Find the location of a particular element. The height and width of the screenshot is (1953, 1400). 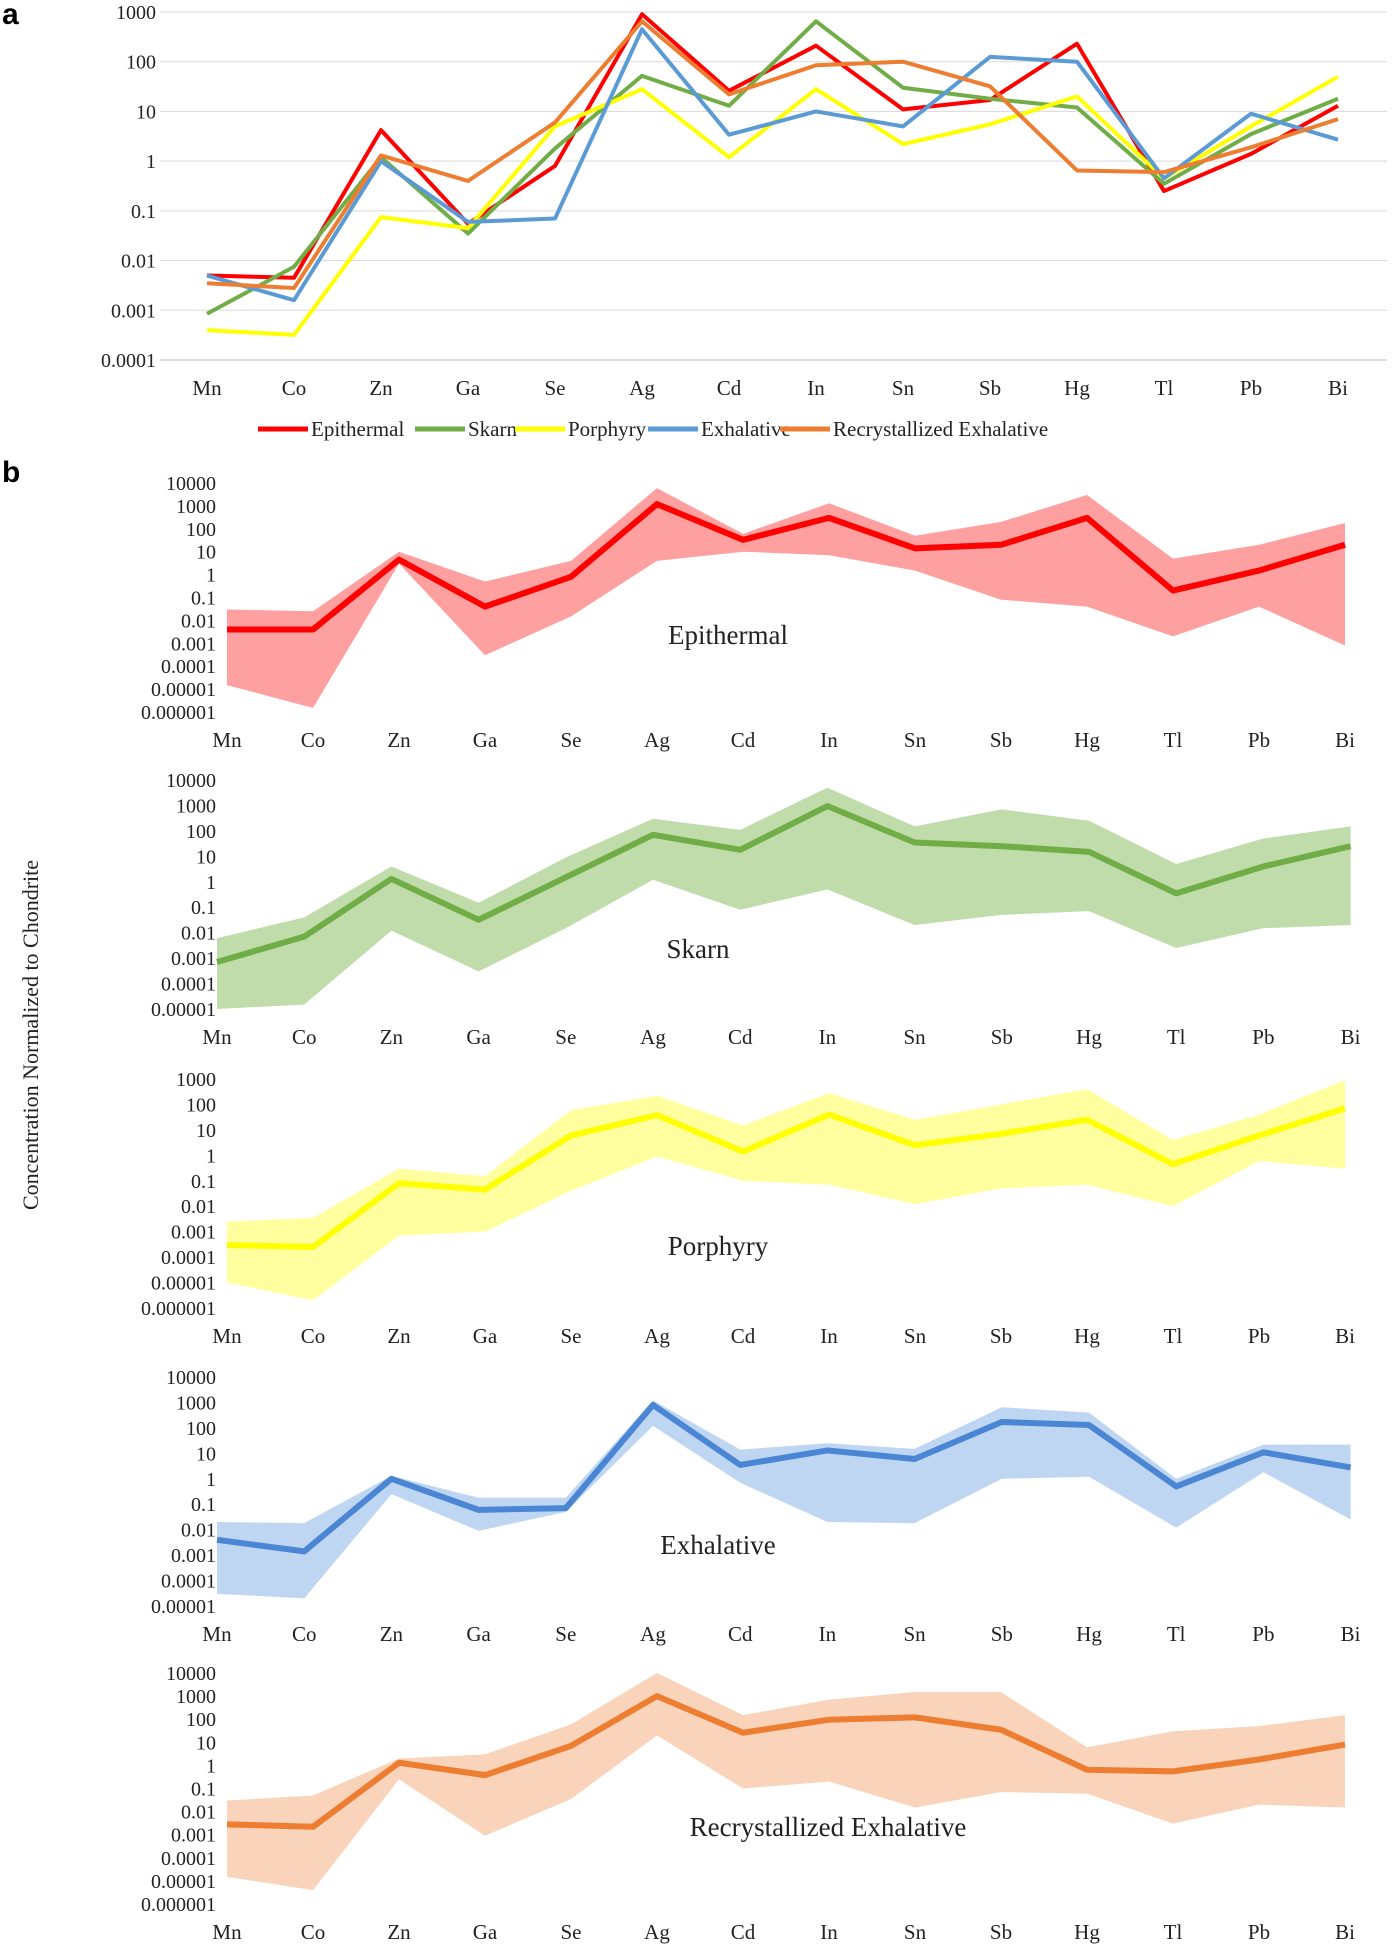

legend-label: Epithermal is located at coordinates (357, 429).